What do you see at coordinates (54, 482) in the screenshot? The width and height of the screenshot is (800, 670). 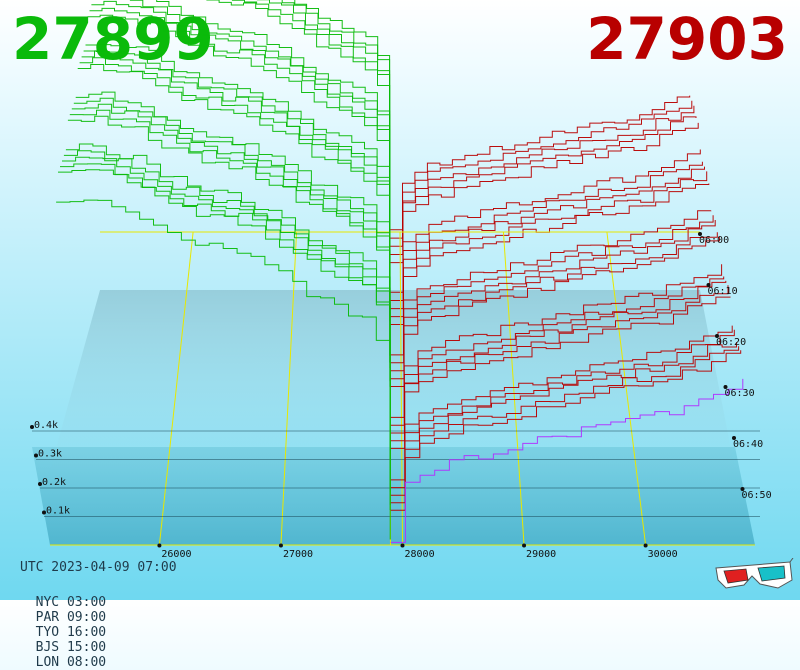 I see `y-tick-label: 0.2k` at bounding box center [54, 482].